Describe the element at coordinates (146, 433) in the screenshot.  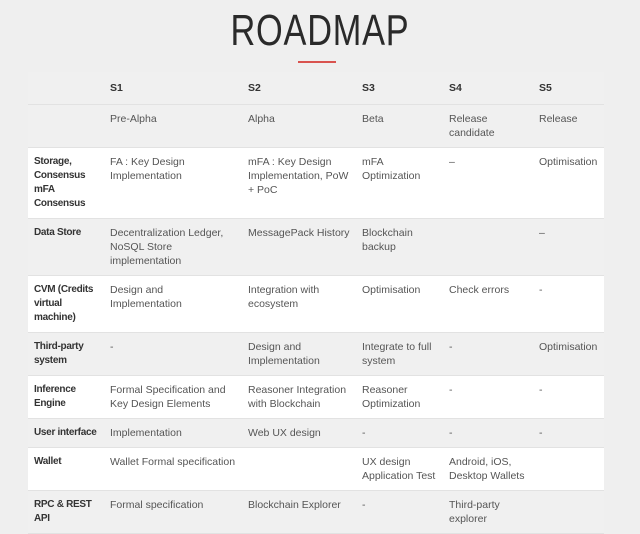
I see `table-cell: Implementation` at that location.